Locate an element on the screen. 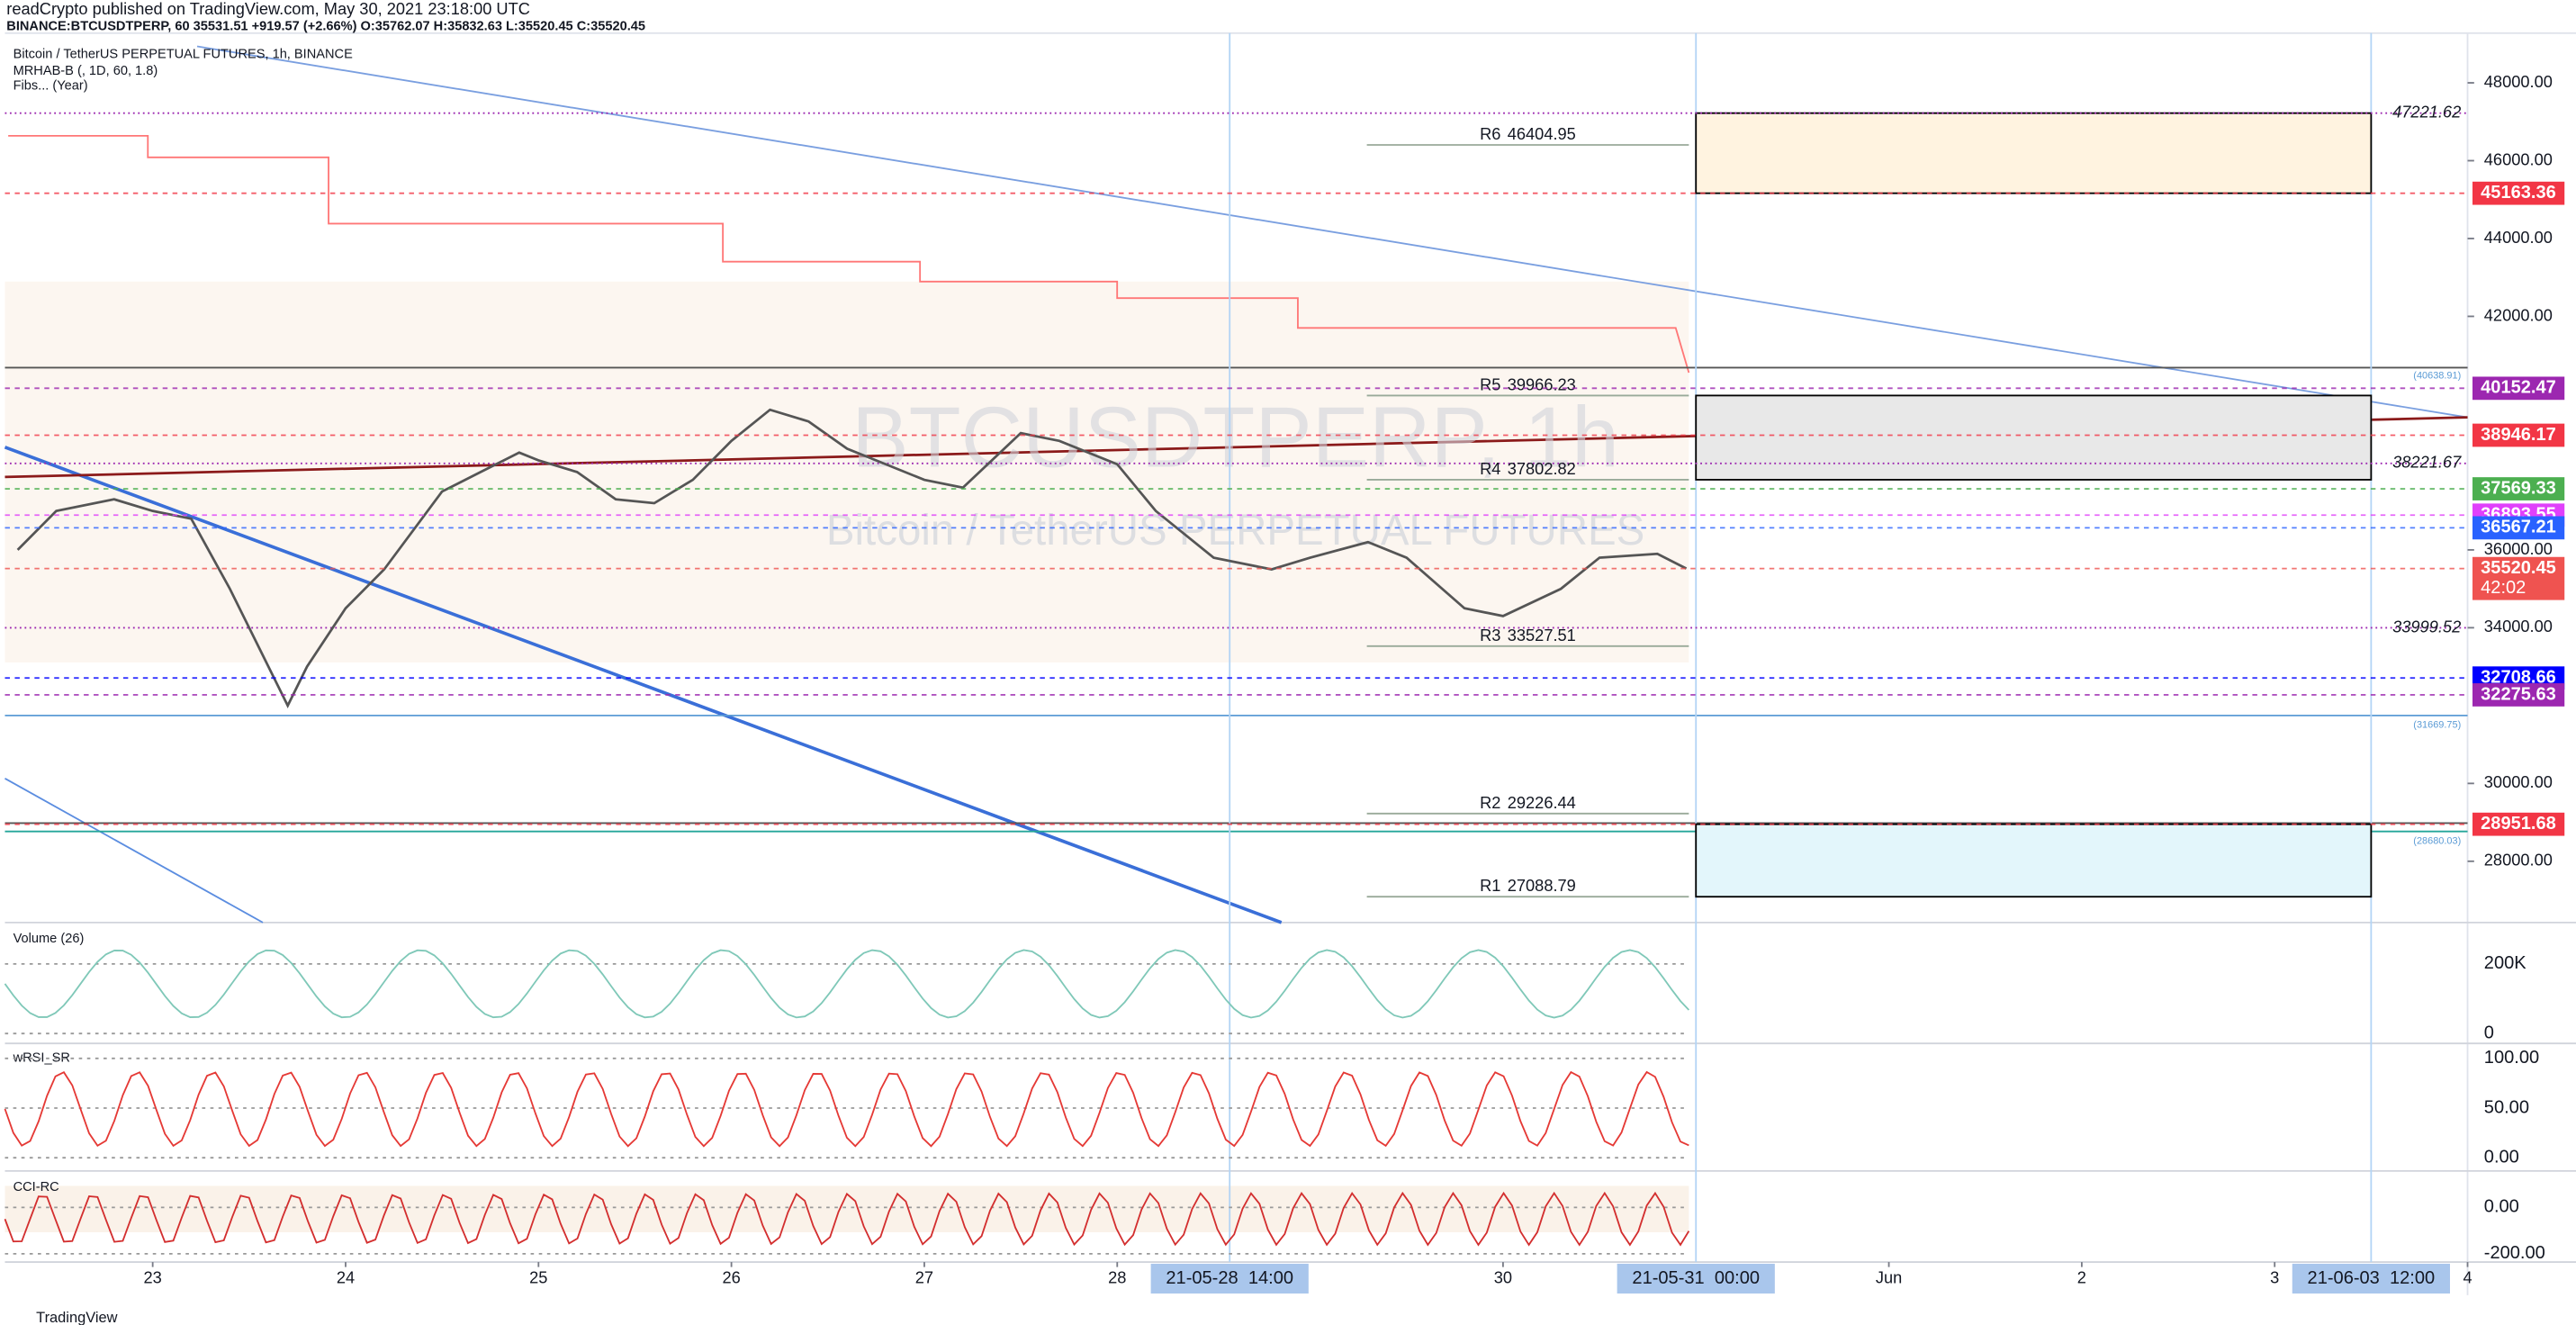 The height and width of the screenshot is (1325, 2576). price-series is located at coordinates (852, 558).